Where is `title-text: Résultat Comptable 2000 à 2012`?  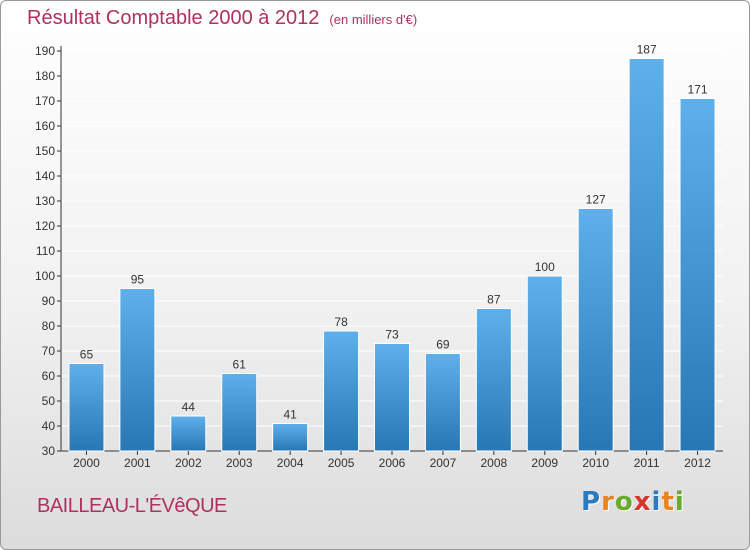 title-text: Résultat Comptable 2000 à 2012 is located at coordinates (173, 18).